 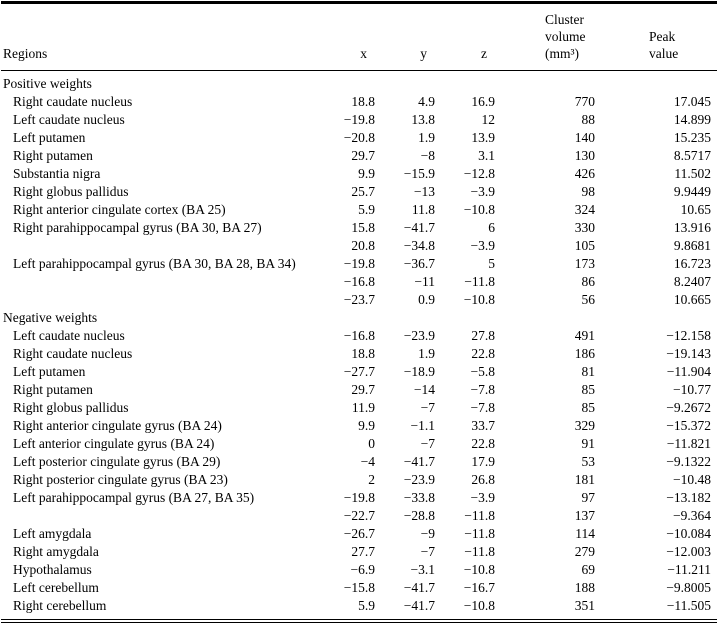 What do you see at coordinates (588, 569) in the screenshot?
I see `volume-cell: 69` at bounding box center [588, 569].